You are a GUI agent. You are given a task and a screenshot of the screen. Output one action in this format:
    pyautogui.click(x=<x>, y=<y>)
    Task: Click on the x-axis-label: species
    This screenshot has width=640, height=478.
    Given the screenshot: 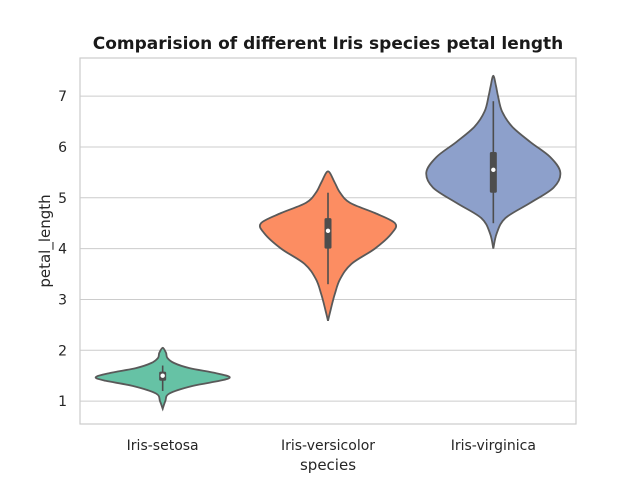 What is the action you would take?
    pyautogui.click(x=328, y=465)
    